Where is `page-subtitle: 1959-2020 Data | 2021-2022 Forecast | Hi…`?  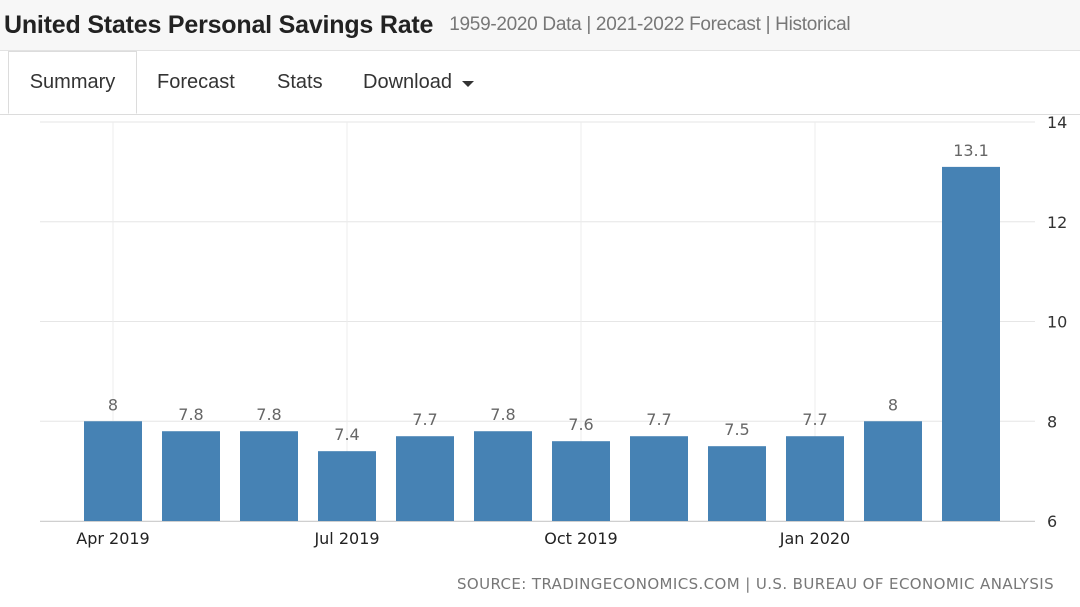 page-subtitle: 1959-2020 Data | 2021-2022 Forecast | Hi… is located at coordinates (650, 24).